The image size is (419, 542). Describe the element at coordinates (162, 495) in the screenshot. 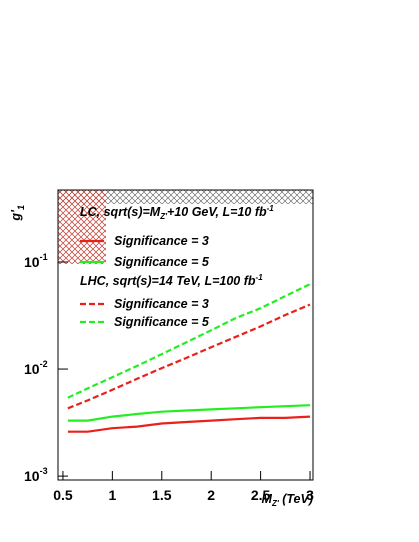

I see `x-tick-label: 1.5` at that location.